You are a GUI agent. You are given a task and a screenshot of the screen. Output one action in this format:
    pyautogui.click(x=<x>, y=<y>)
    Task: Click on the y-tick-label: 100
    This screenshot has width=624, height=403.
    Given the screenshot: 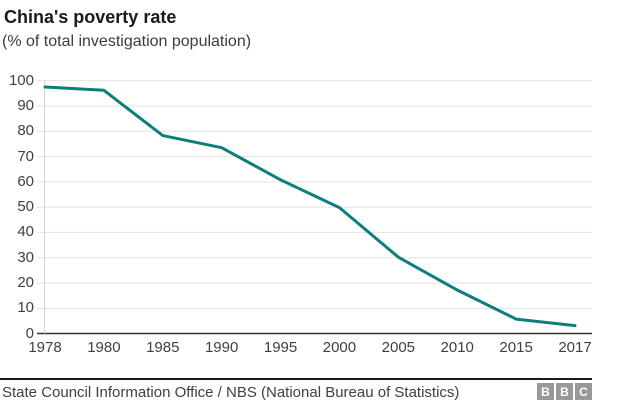 What is the action you would take?
    pyautogui.click(x=21, y=80)
    